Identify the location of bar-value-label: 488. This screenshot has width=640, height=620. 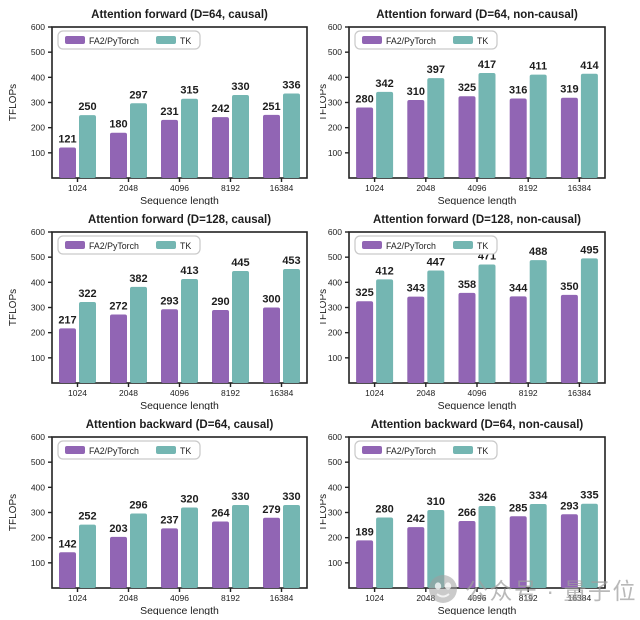
(538, 252).